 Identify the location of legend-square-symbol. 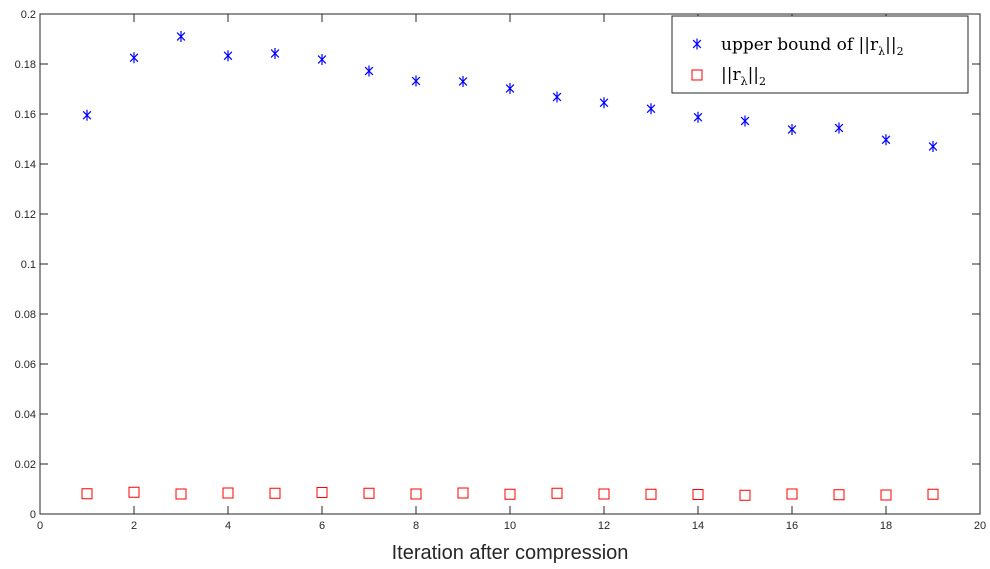
(697, 75).